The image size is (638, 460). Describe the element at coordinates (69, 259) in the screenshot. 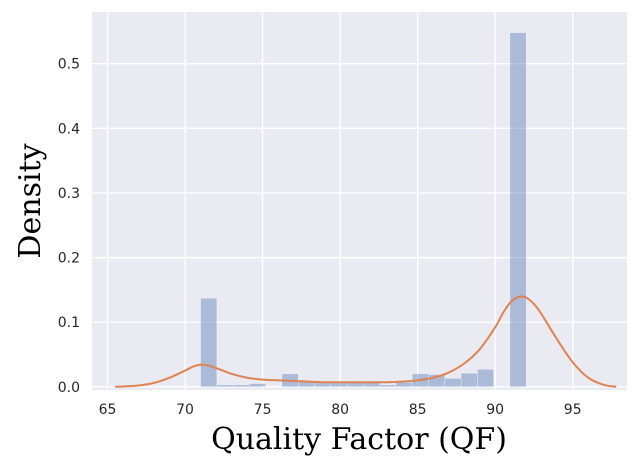

I see `y-tick-label: 0.2` at that location.